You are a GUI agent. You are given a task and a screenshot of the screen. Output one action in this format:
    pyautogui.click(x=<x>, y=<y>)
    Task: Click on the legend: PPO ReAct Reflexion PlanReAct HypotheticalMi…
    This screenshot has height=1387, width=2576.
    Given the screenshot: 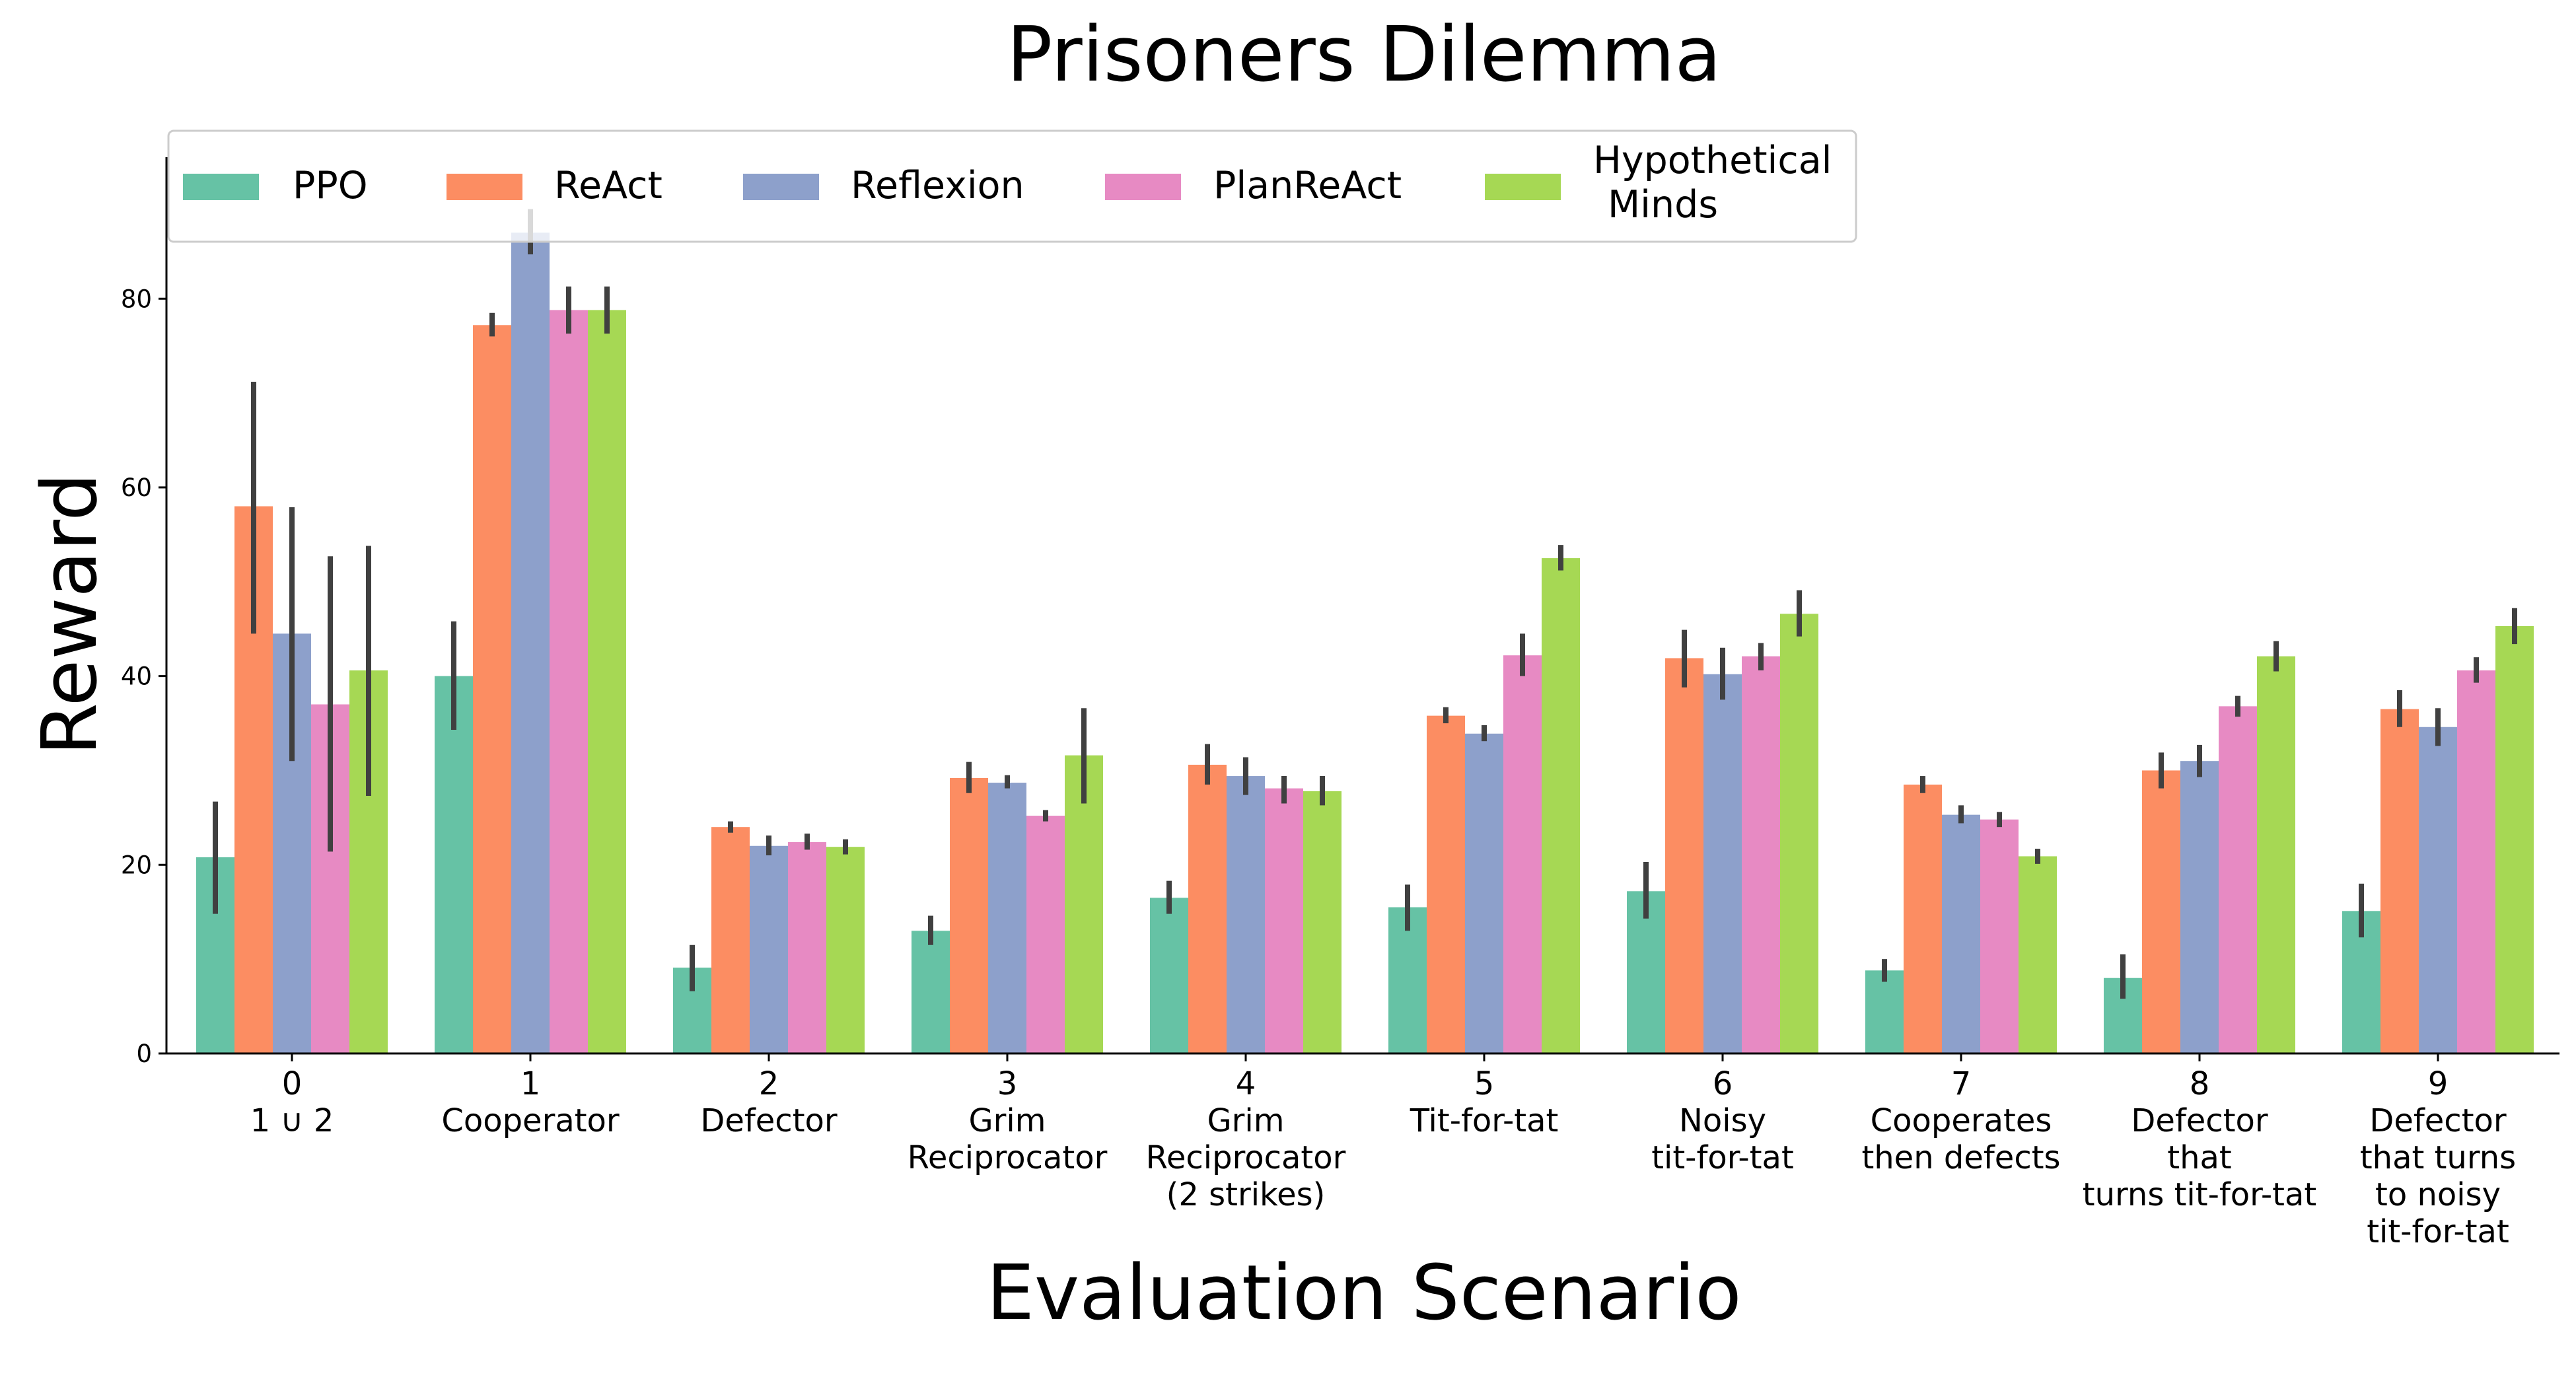 What is the action you would take?
    pyautogui.click(x=1012, y=186)
    